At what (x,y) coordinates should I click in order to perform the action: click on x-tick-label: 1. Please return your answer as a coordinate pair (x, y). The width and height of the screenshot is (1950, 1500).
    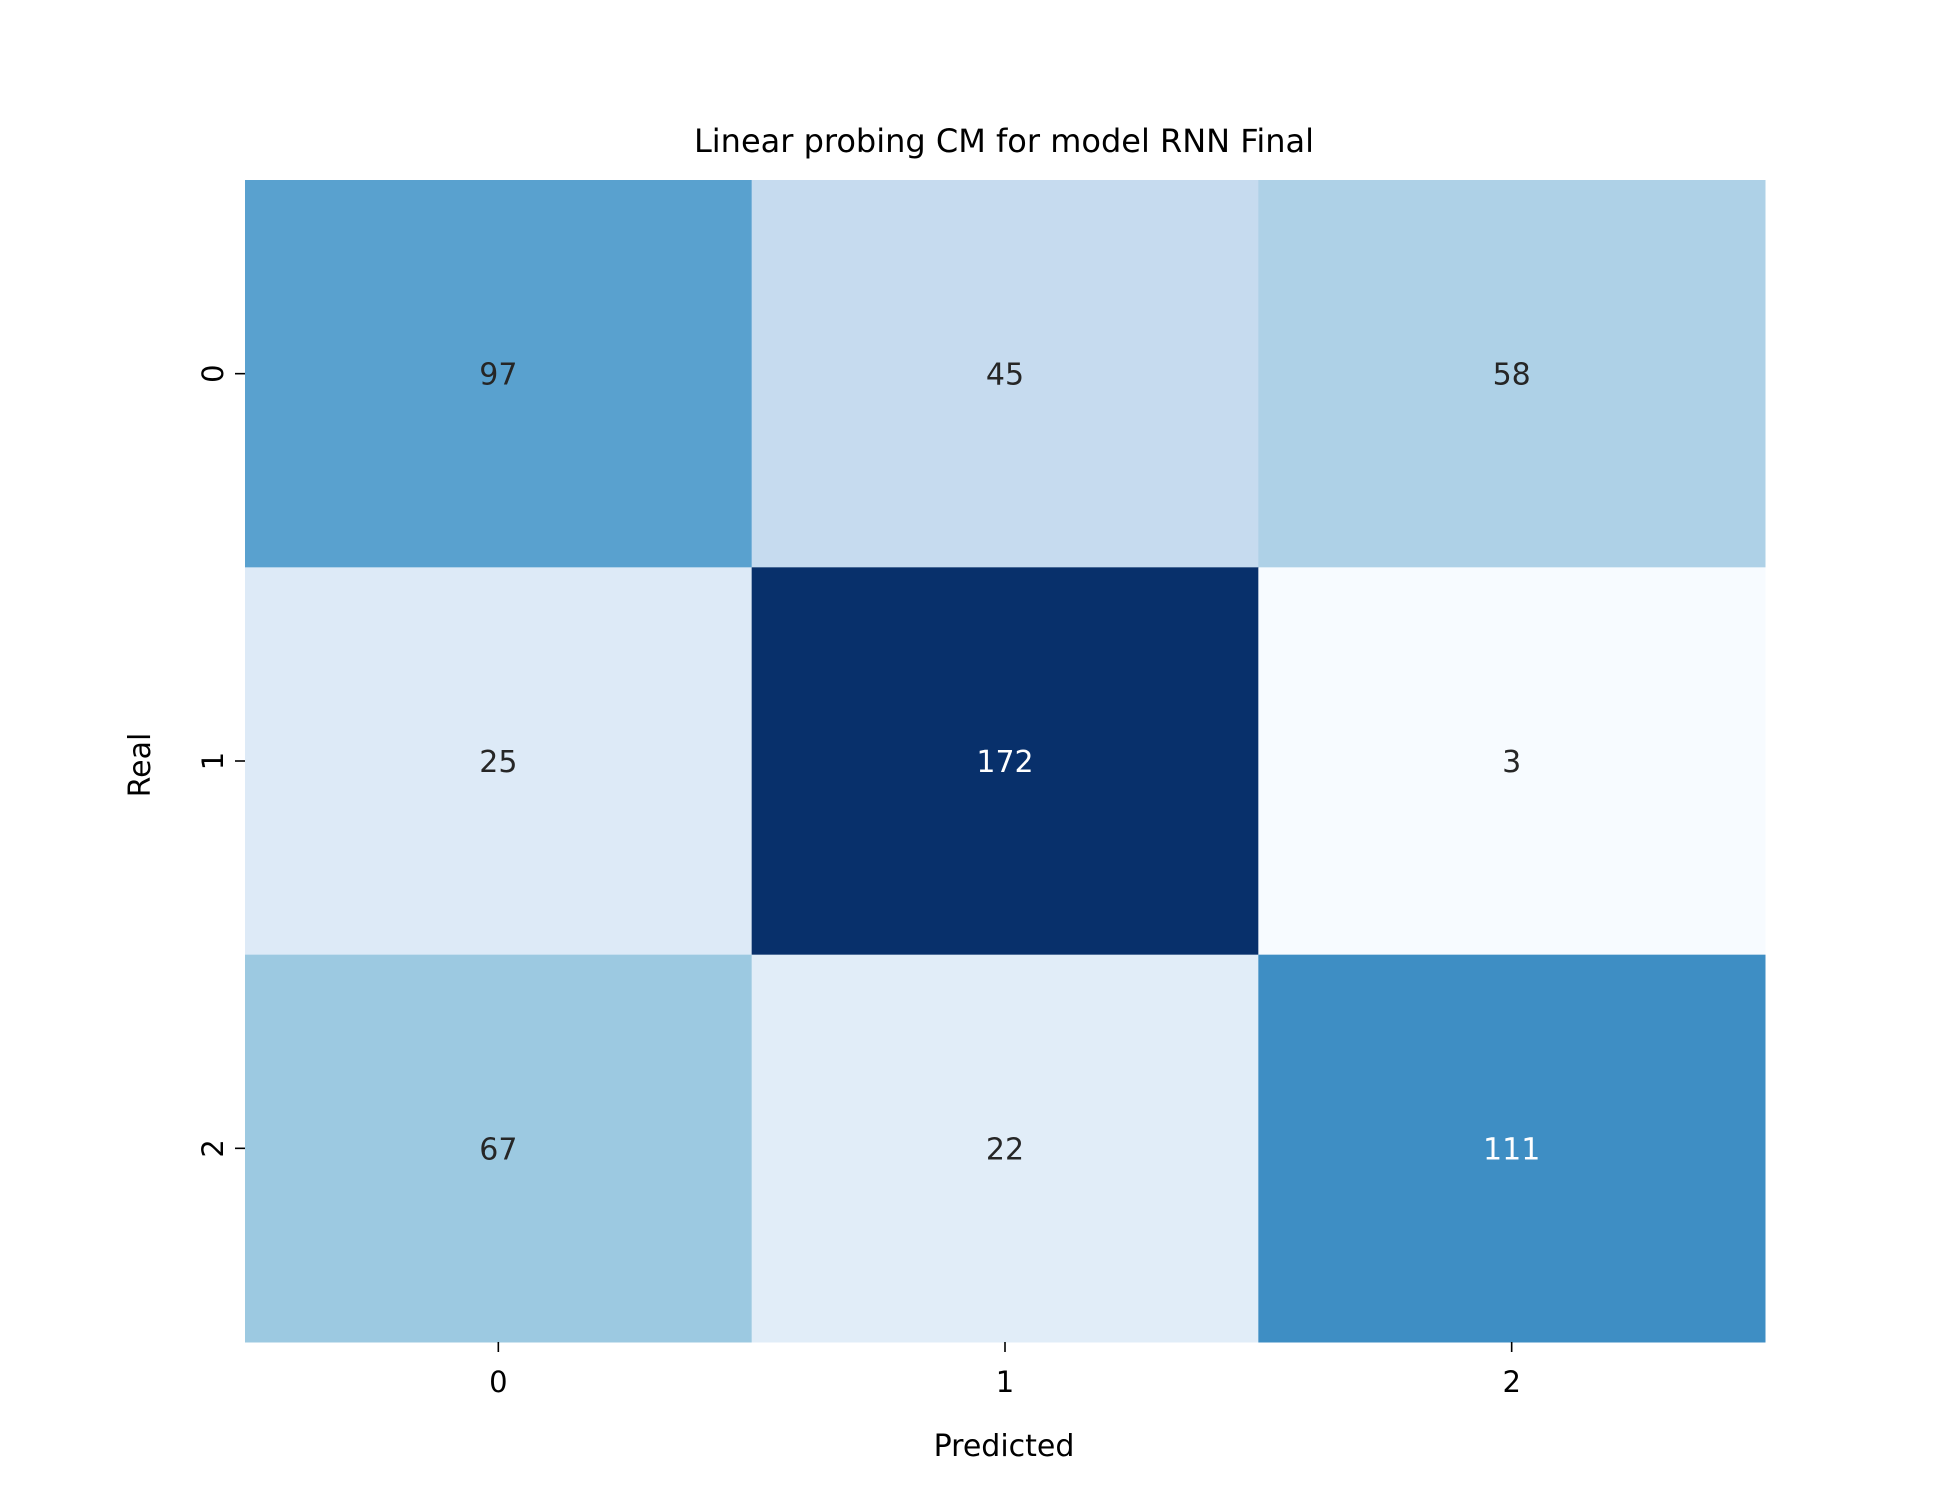
    Looking at the image, I should click on (1005, 1382).